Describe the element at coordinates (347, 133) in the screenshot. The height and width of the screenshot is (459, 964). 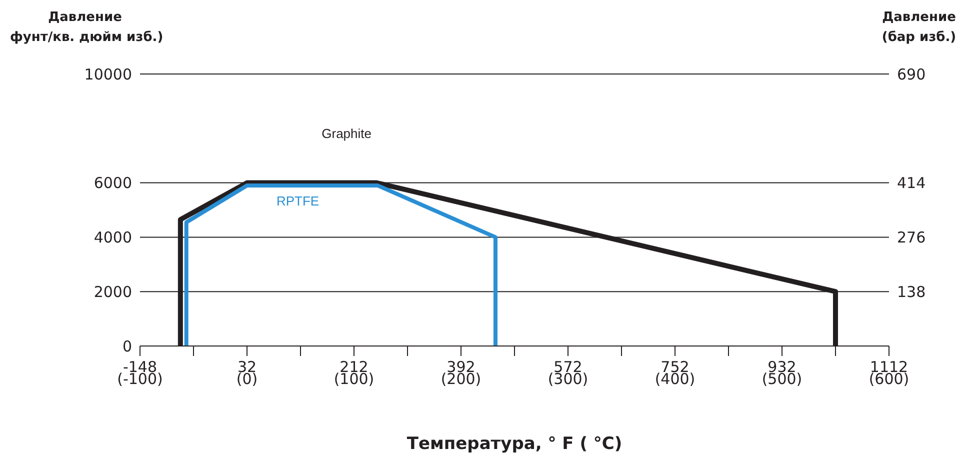
I see `text: Graphite` at that location.